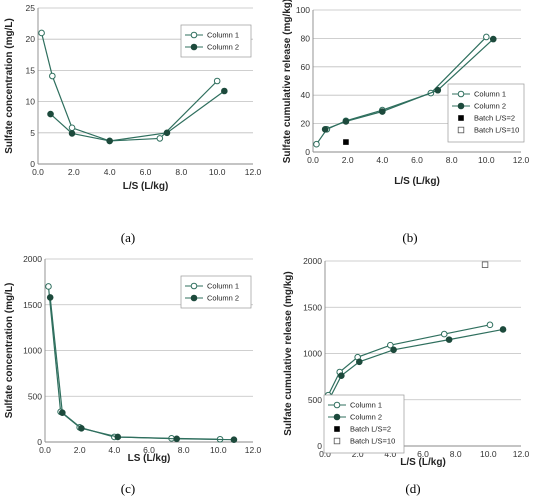  What do you see at coordinates (31, 102) in the screenshot?
I see `y-tick-label: 10` at bounding box center [31, 102].